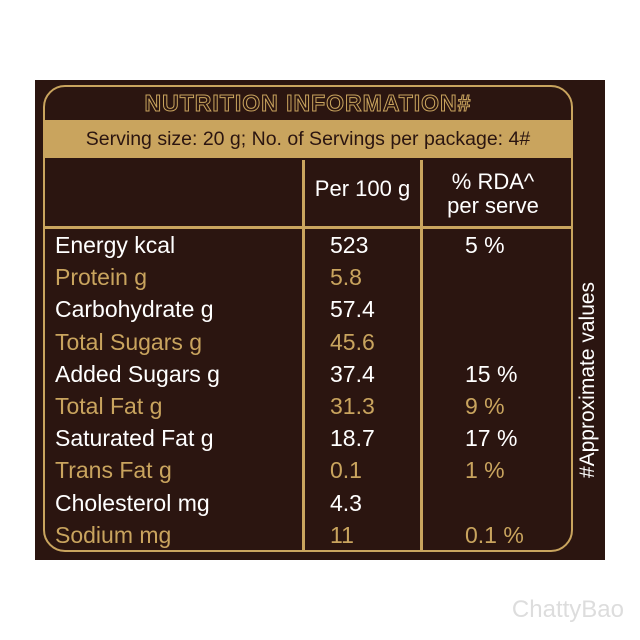 The image size is (640, 640). Describe the element at coordinates (352, 406) in the screenshot. I see `per-100g-value: 31.3` at that location.